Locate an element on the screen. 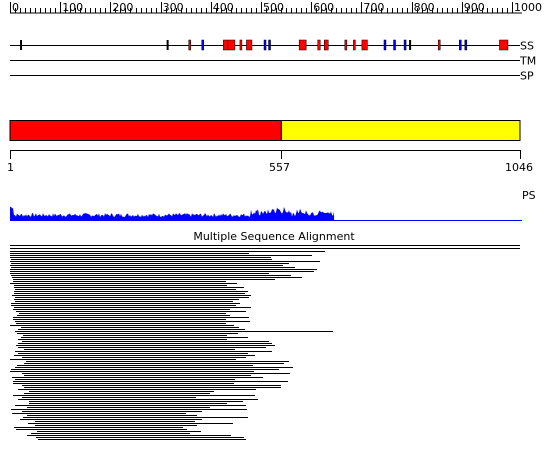  ruler-tick-label: 800 is located at coordinates (424, 7).